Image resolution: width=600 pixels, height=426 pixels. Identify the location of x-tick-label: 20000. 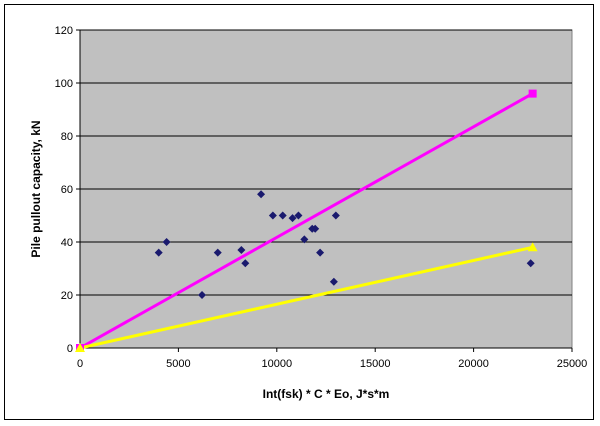
(473, 364).